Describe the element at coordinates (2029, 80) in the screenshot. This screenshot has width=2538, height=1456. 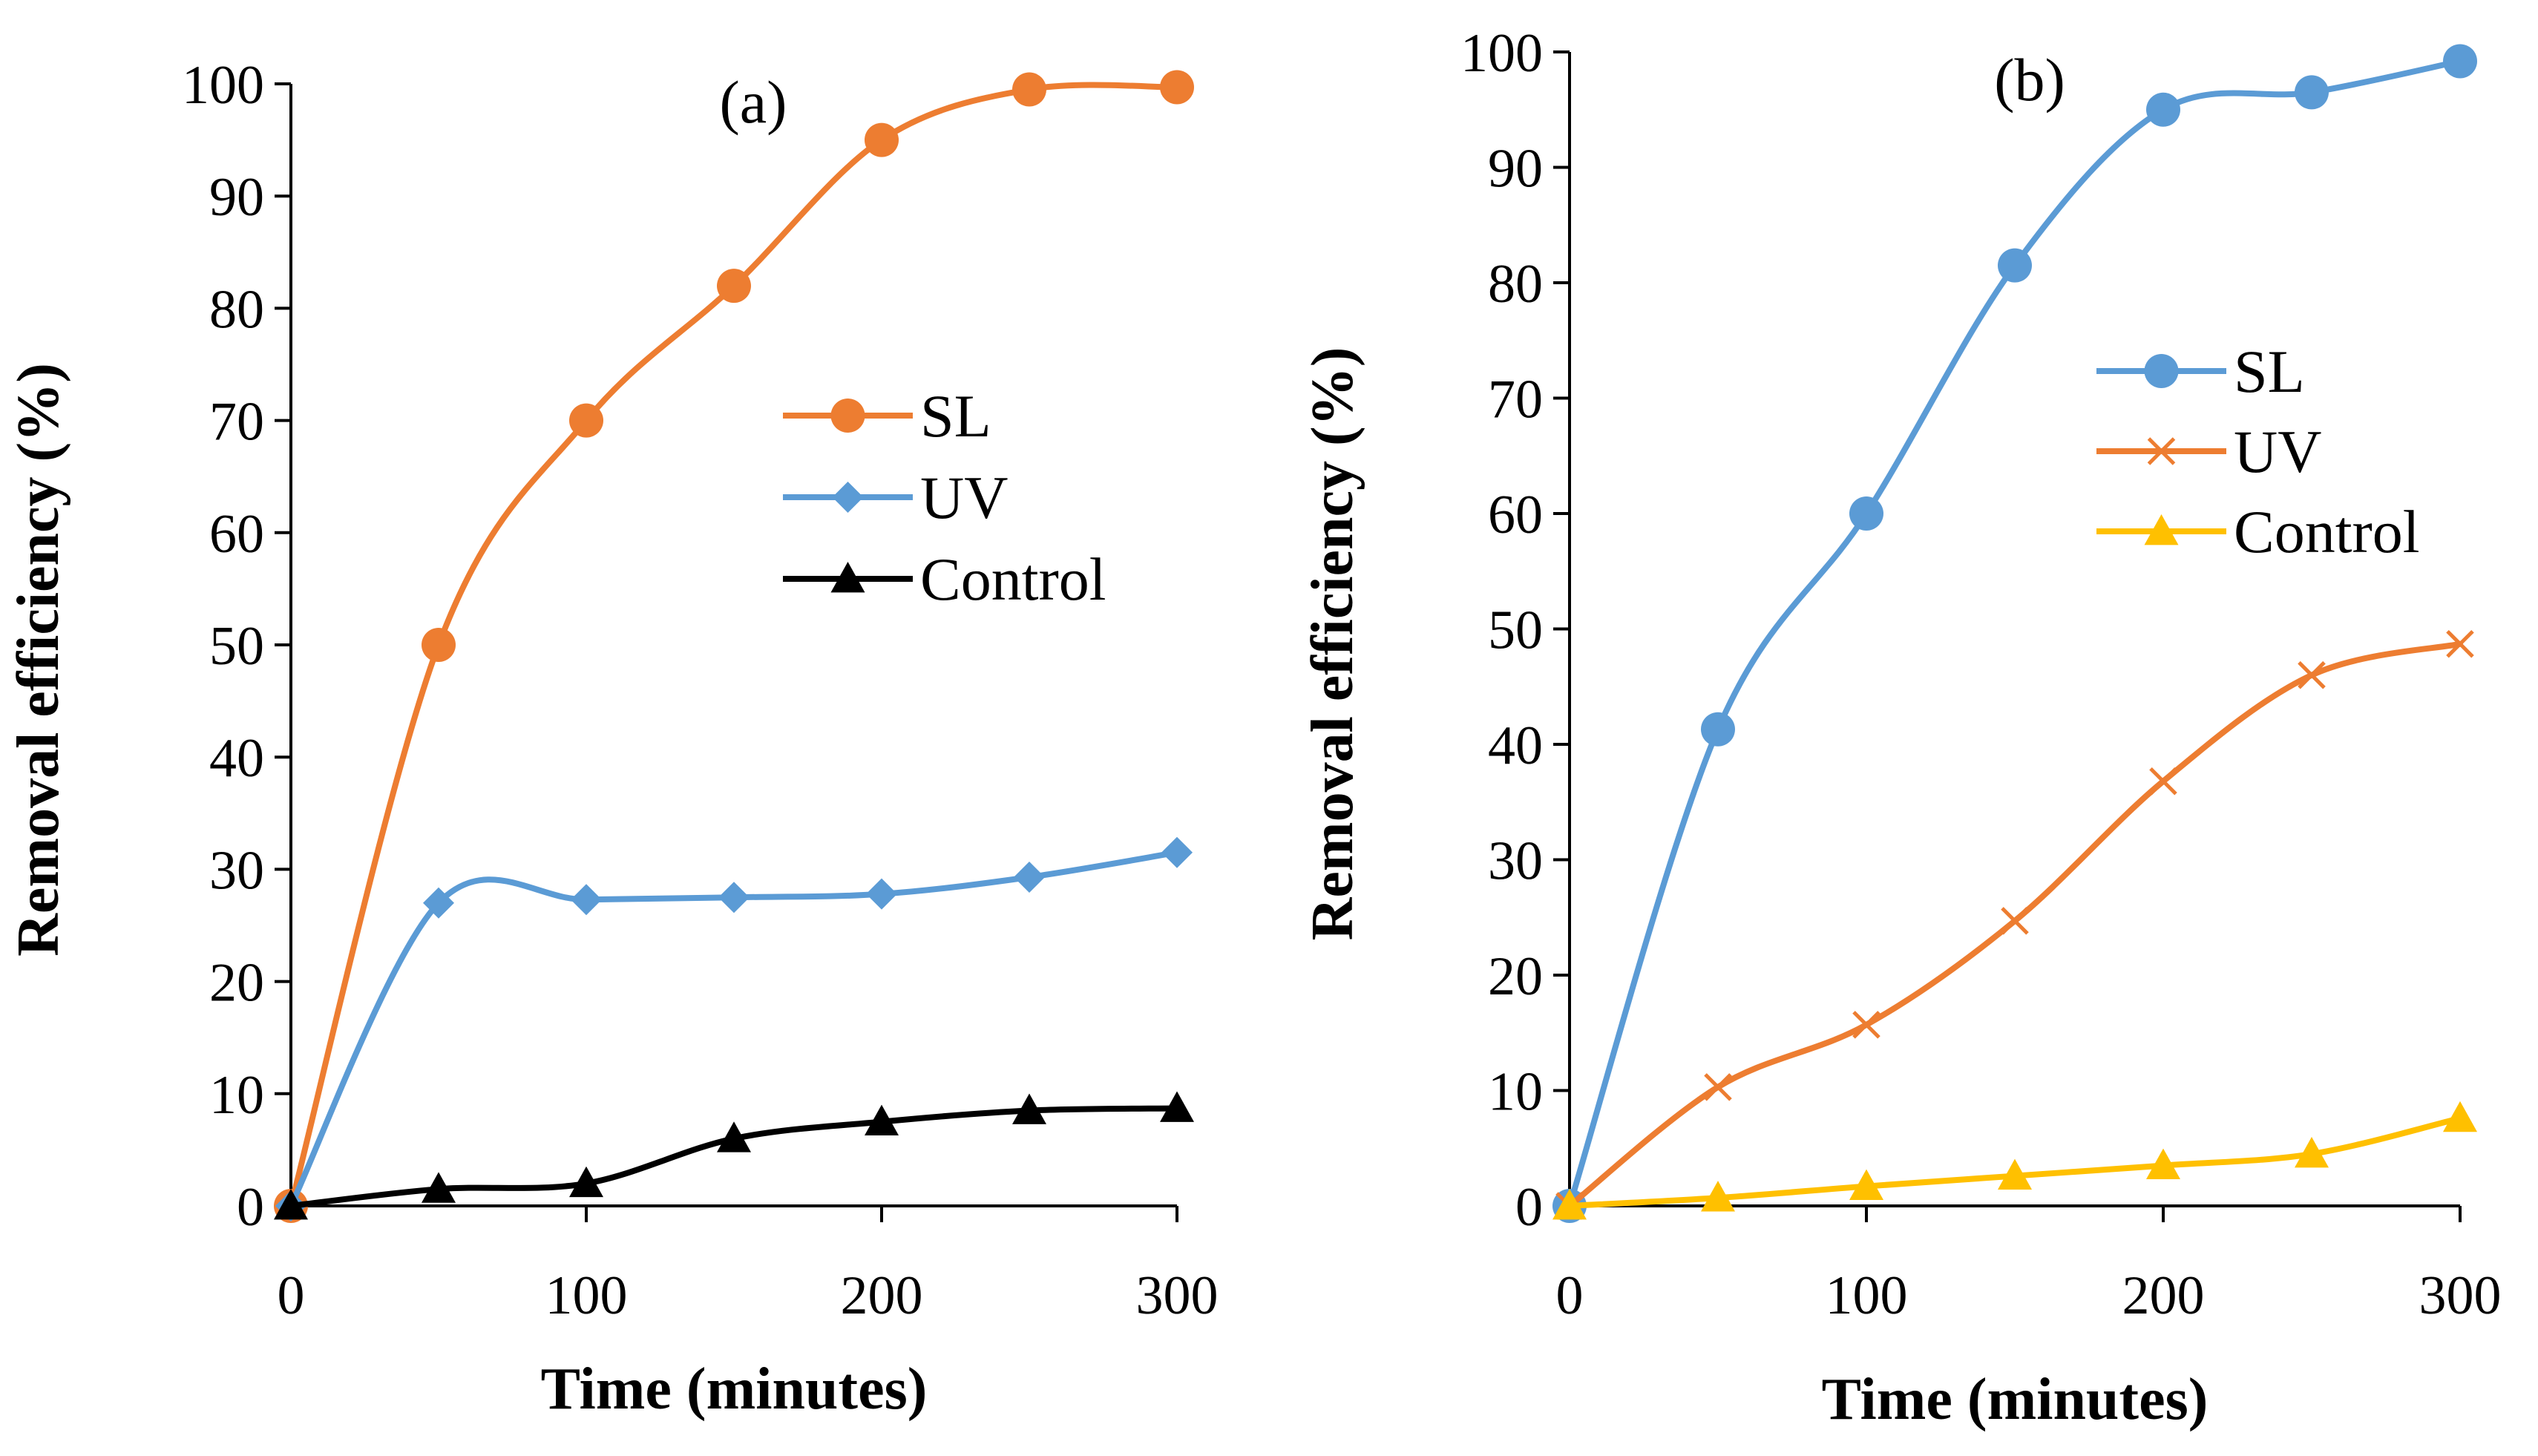
I see `panel-label: (b)` at that location.